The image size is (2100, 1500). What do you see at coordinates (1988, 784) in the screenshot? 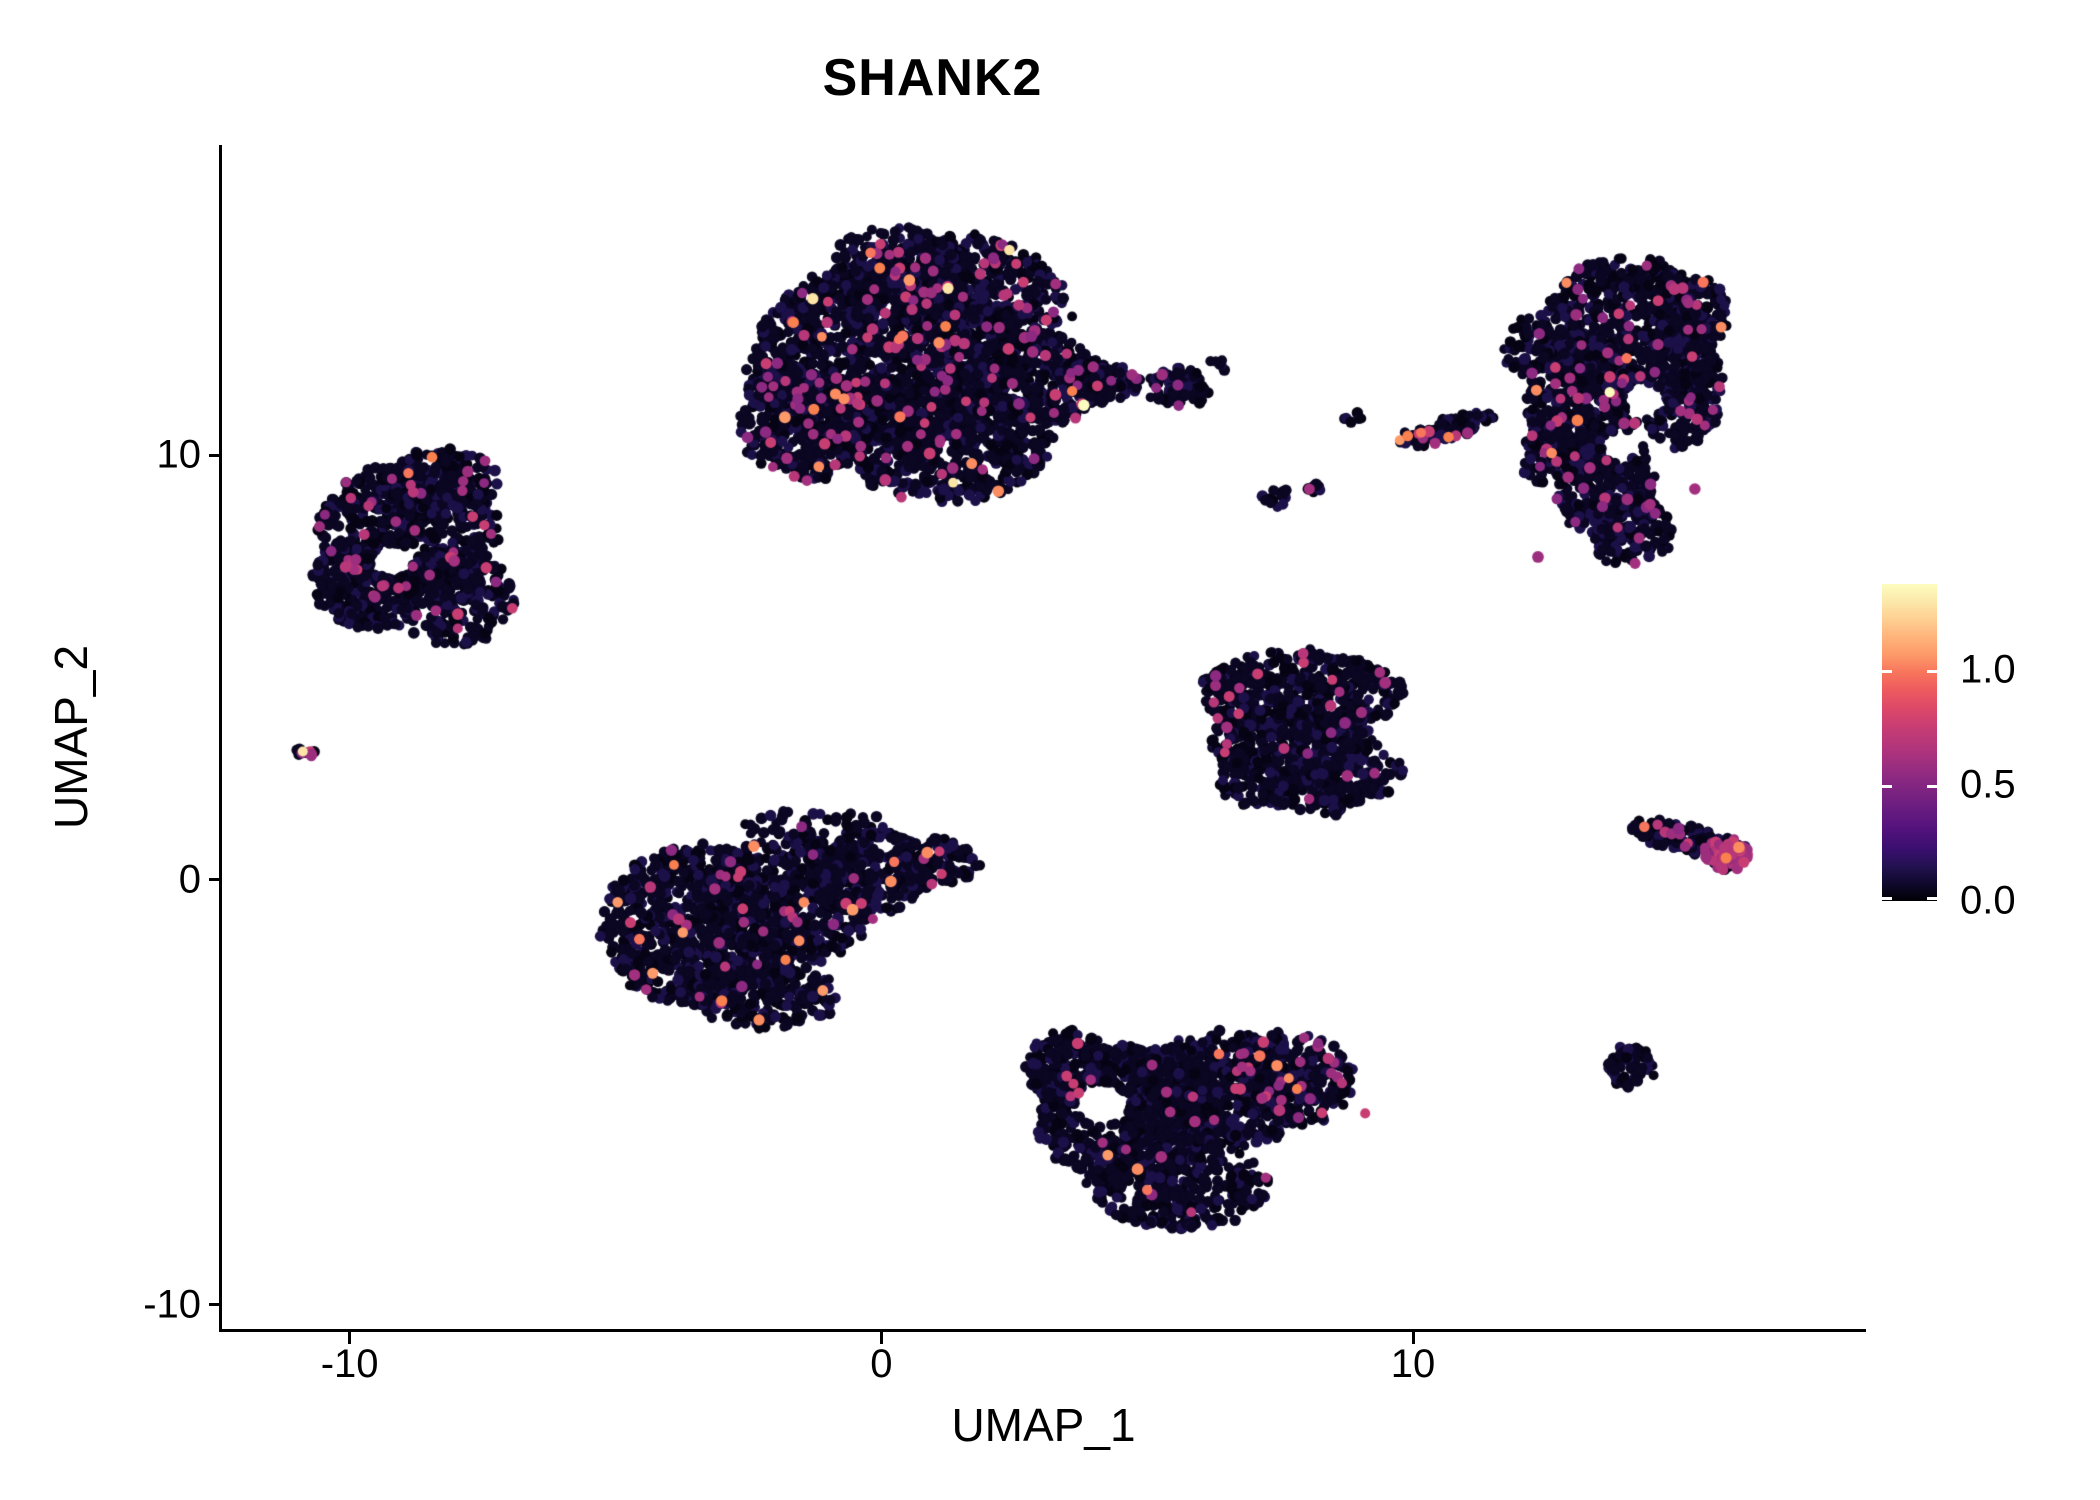
I see `legend-tick-label: 0.5` at bounding box center [1988, 784].